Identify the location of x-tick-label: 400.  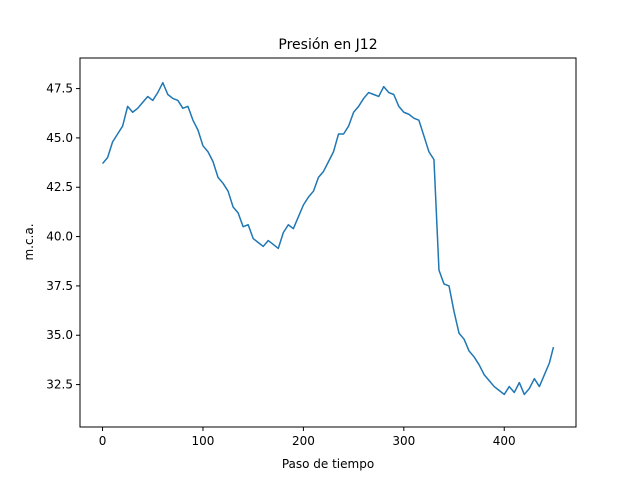
(504, 441).